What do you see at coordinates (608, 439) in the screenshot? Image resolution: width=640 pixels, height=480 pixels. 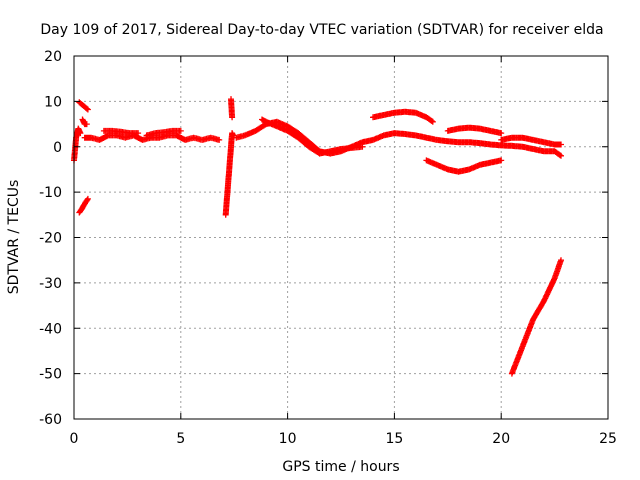 I see `x-tick-label: 25` at bounding box center [608, 439].